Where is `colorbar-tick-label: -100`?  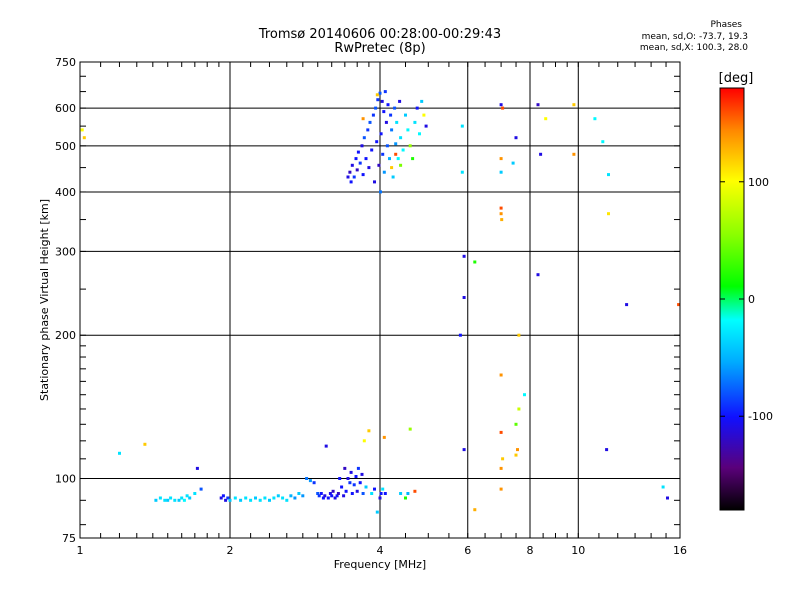
colorbar-tick-label: -100 is located at coordinates (760, 416).